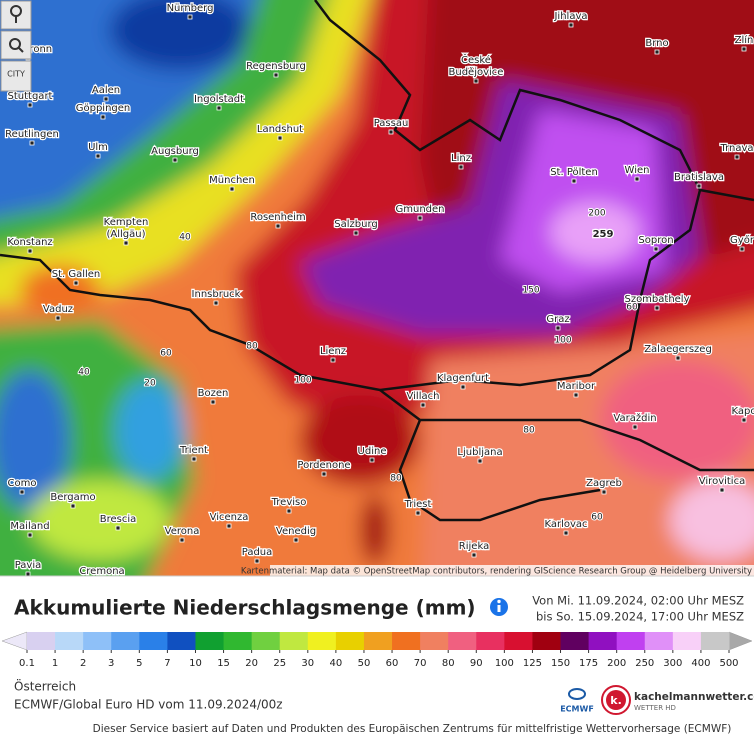 Image resolution: width=754 pixels, height=748 pixels. What do you see at coordinates (499, 601) in the screenshot?
I see `info-icon-dot` at bounding box center [499, 601].